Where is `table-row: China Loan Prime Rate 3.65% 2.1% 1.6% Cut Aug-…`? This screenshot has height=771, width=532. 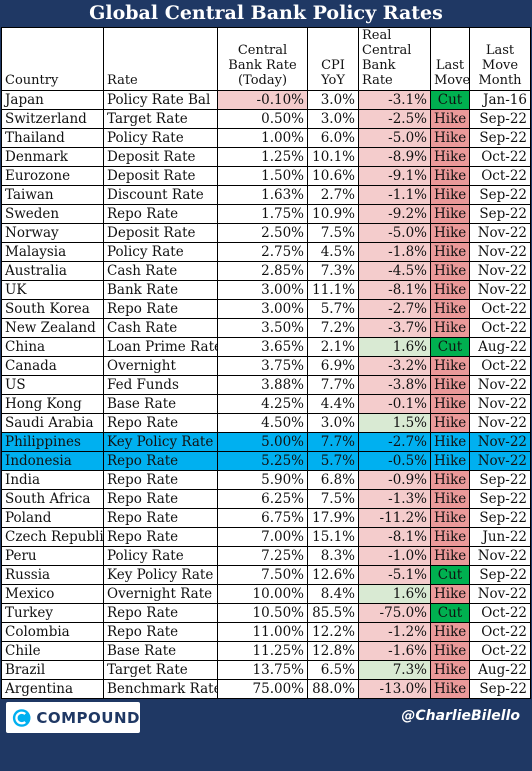 table-row: China Loan Prime Rate 3.65% 2.1% 1.6% Cut Aug-… is located at coordinates (266, 347).